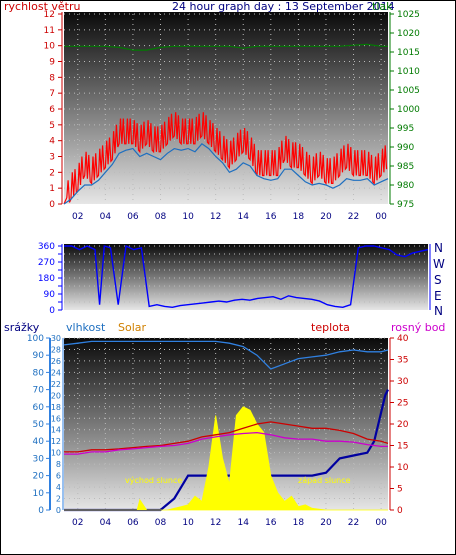 This screenshot has width=456, height=555. What do you see at coordinates (299, 217) in the screenshot?
I see `wind-x-tick-label: 18` at bounding box center [299, 217].